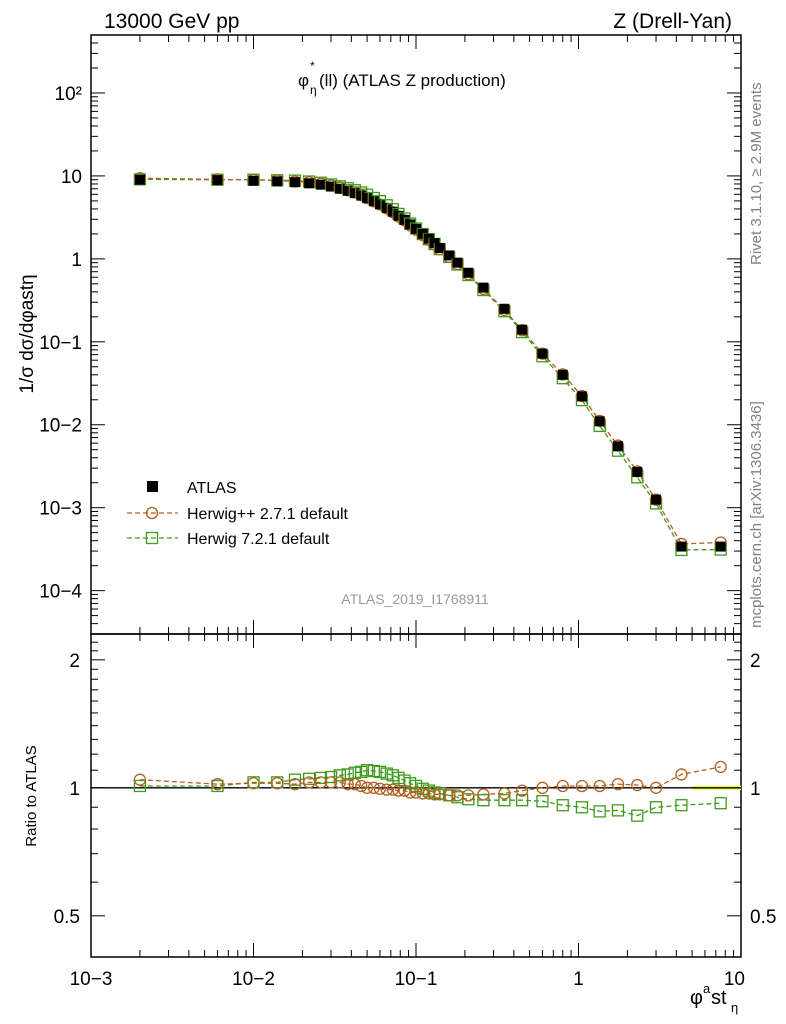  What do you see at coordinates (212, 488) in the screenshot?
I see `legend-atlas-label: ATLAS` at bounding box center [212, 488].